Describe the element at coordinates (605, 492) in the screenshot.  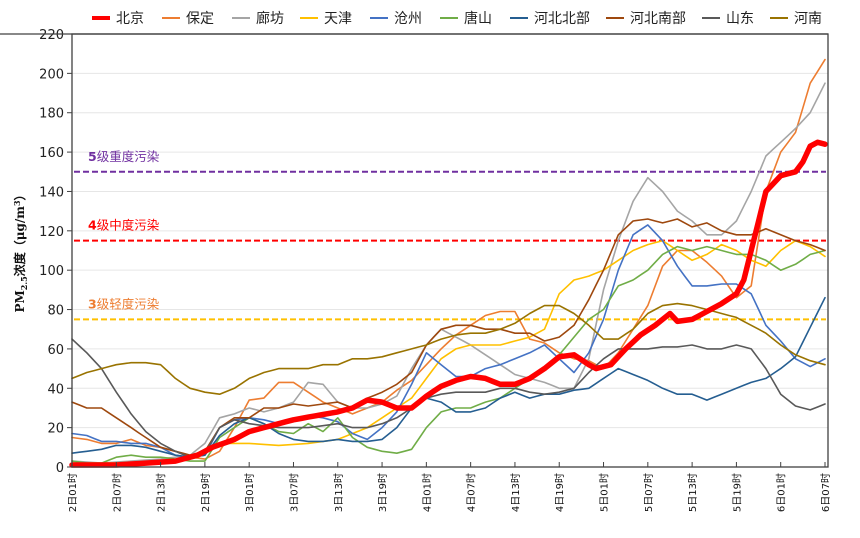
I see `x-tick-label: 5日01时` at that location.